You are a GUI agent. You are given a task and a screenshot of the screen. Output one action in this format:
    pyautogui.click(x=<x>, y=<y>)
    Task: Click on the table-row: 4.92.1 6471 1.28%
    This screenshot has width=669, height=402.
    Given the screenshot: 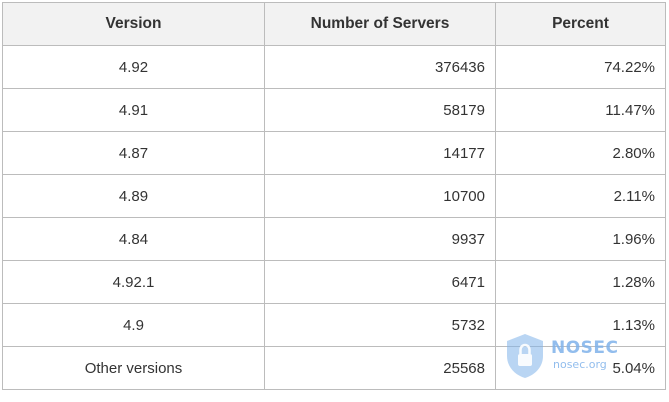 What is the action you would take?
    pyautogui.click(x=334, y=282)
    